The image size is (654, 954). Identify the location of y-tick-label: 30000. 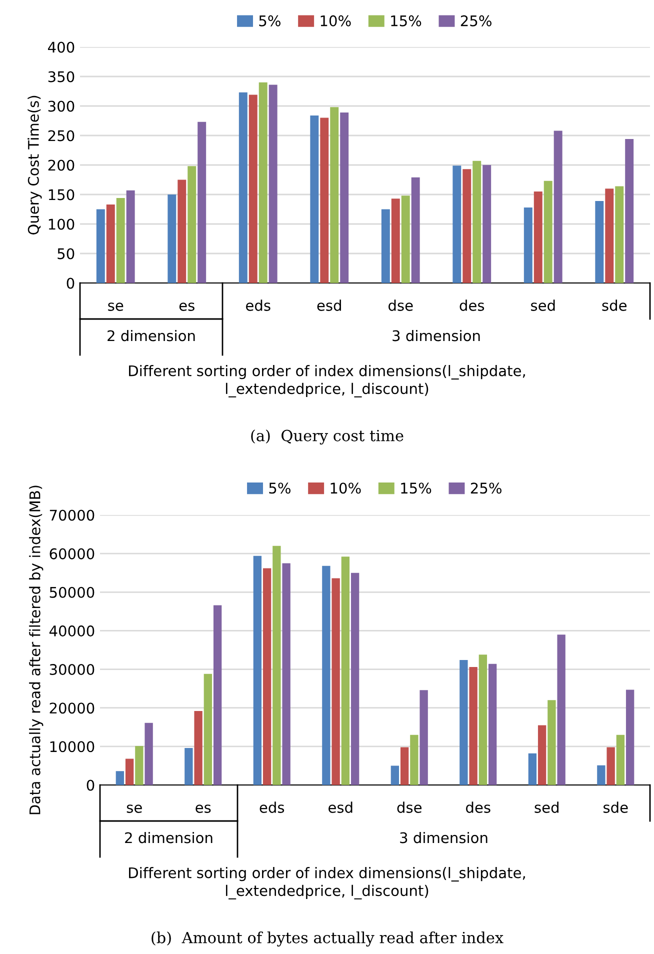
(72, 670).